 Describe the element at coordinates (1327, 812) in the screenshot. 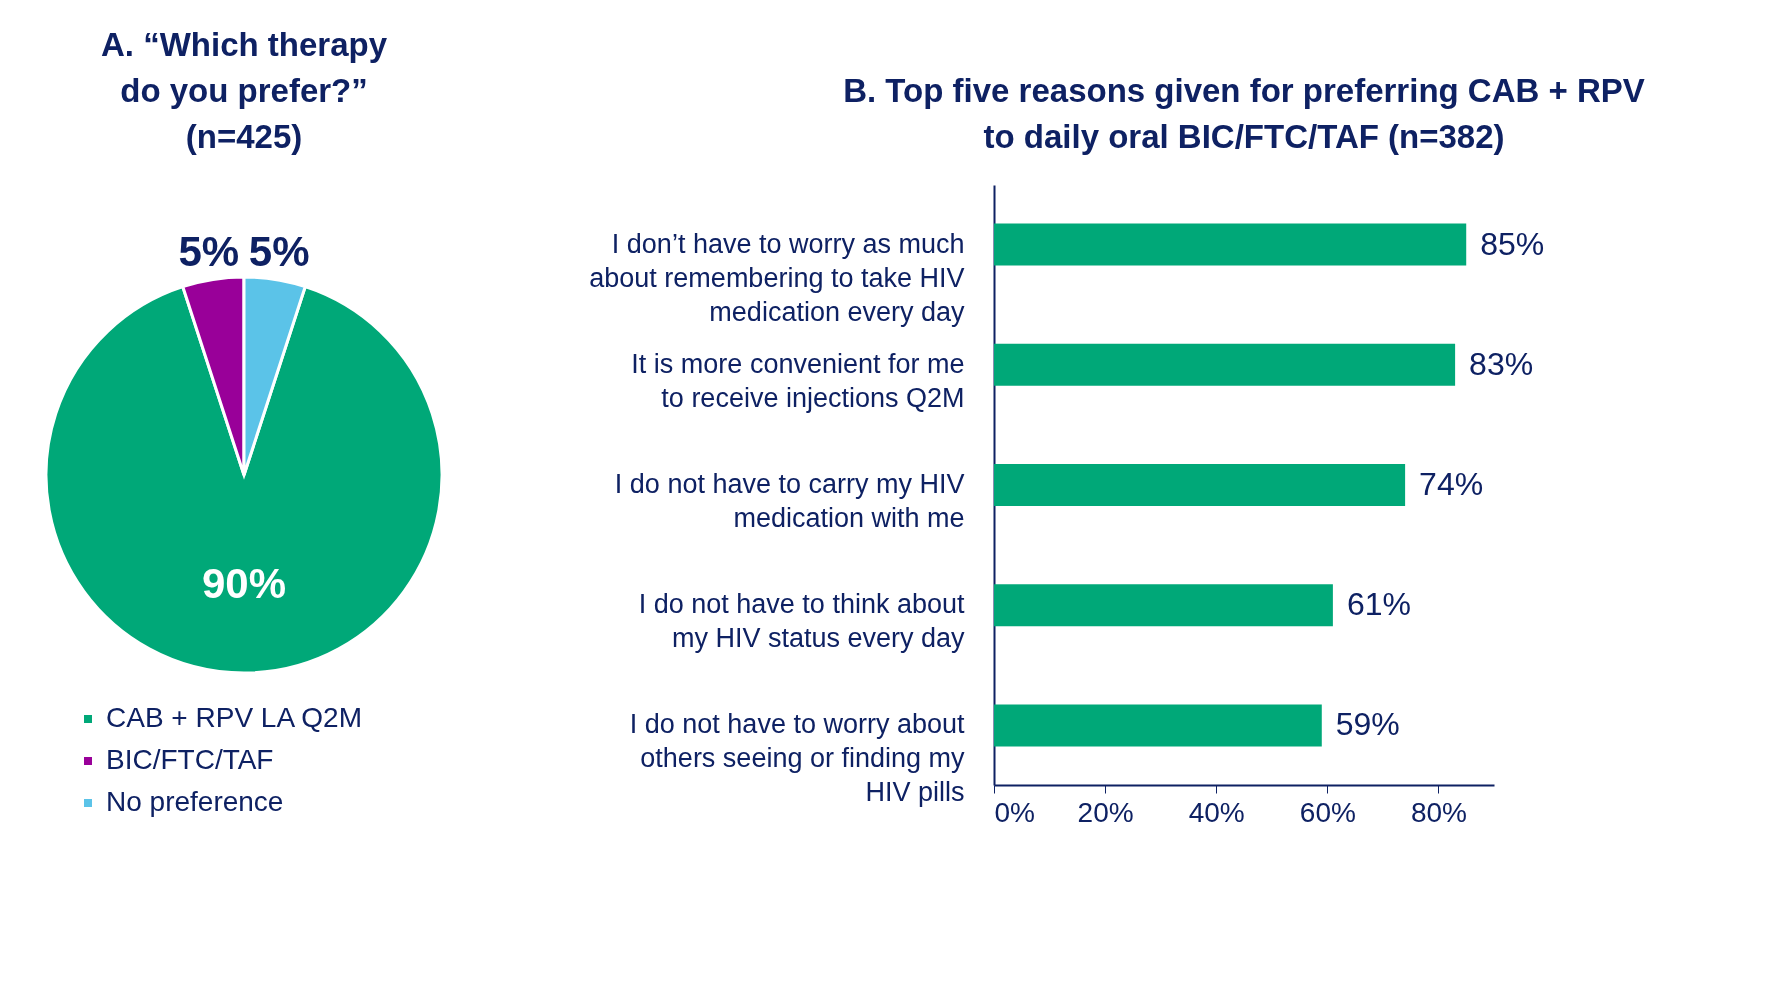

I see `x-tick-label: 60%` at that location.